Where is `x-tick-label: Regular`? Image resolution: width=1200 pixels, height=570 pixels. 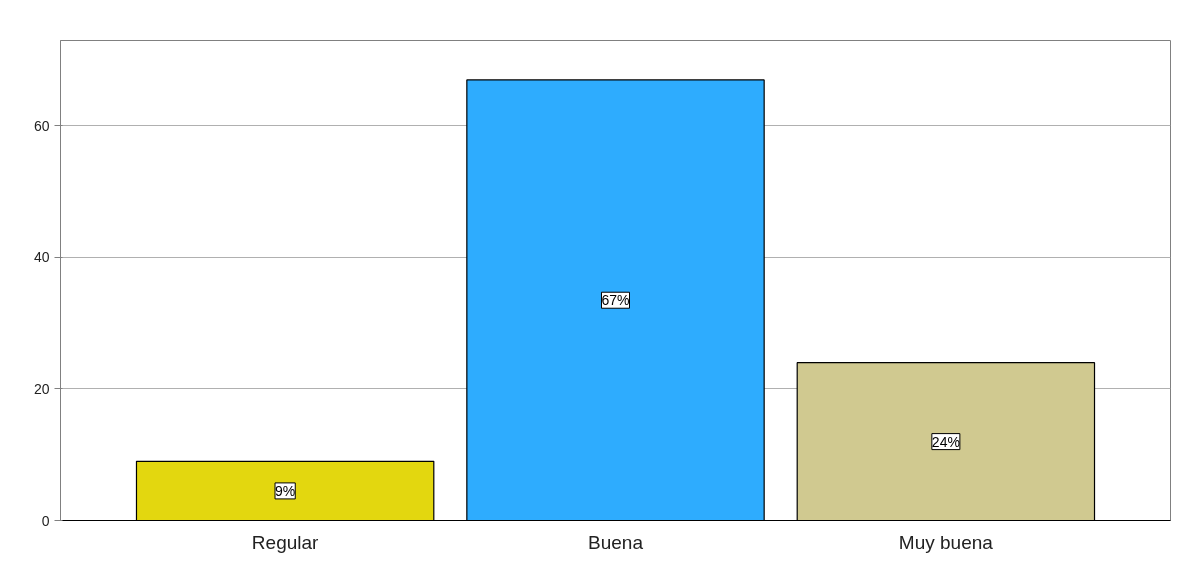
x-tick-label: Regular is located at coordinates (285, 542).